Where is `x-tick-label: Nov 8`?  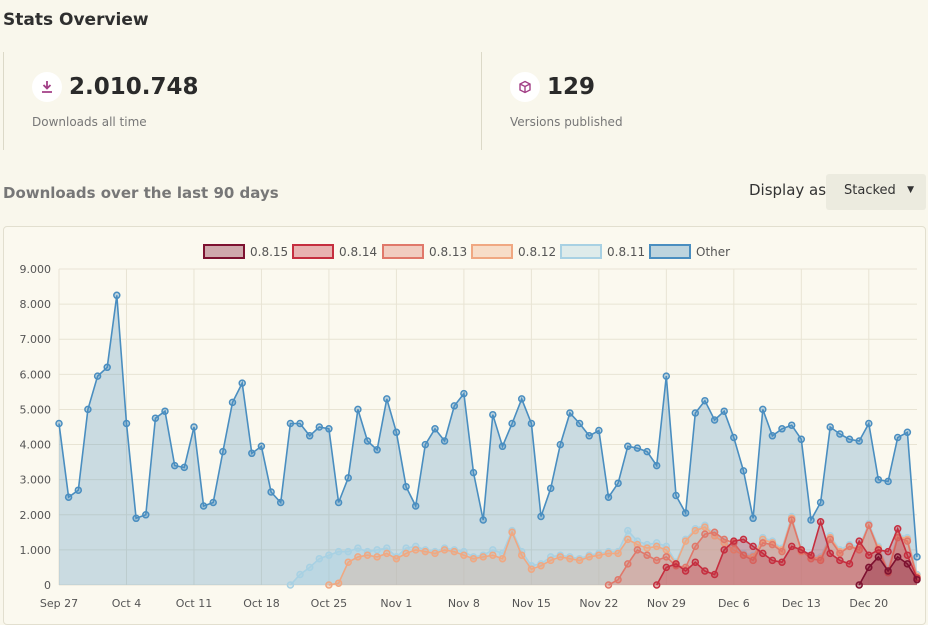 x-tick-label: Nov 8 is located at coordinates (464, 603).